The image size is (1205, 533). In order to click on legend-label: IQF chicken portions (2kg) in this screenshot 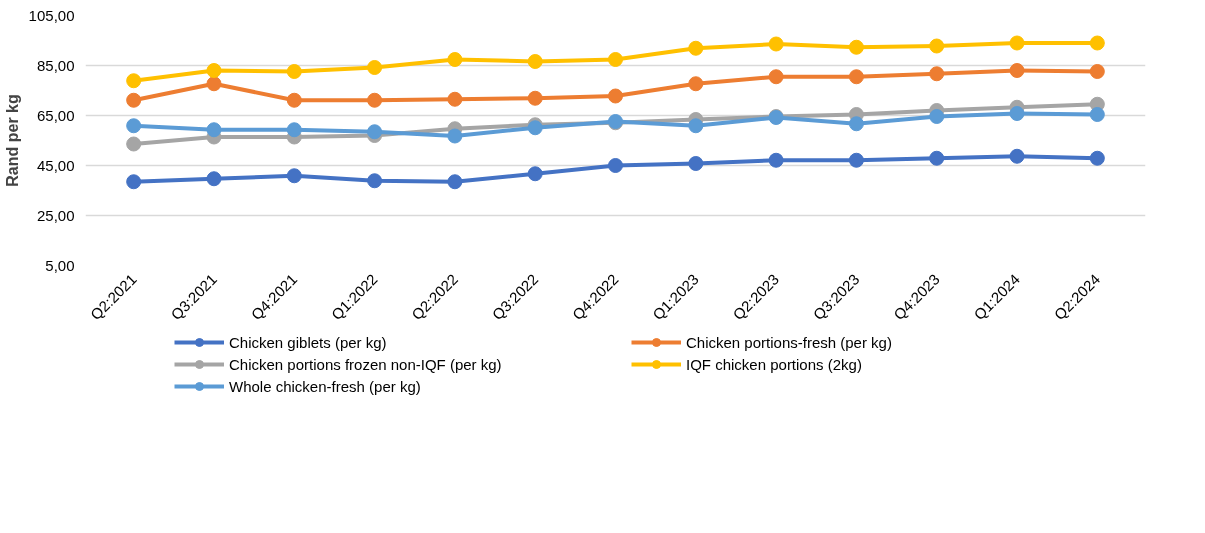, I will do `click(774, 364)`.